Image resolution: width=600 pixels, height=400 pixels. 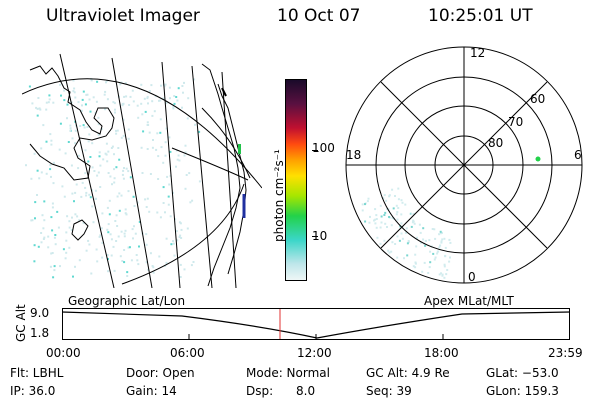 What do you see at coordinates (281, 391) in the screenshot?
I see `info-dsp: Dsp: 8.0` at bounding box center [281, 391].